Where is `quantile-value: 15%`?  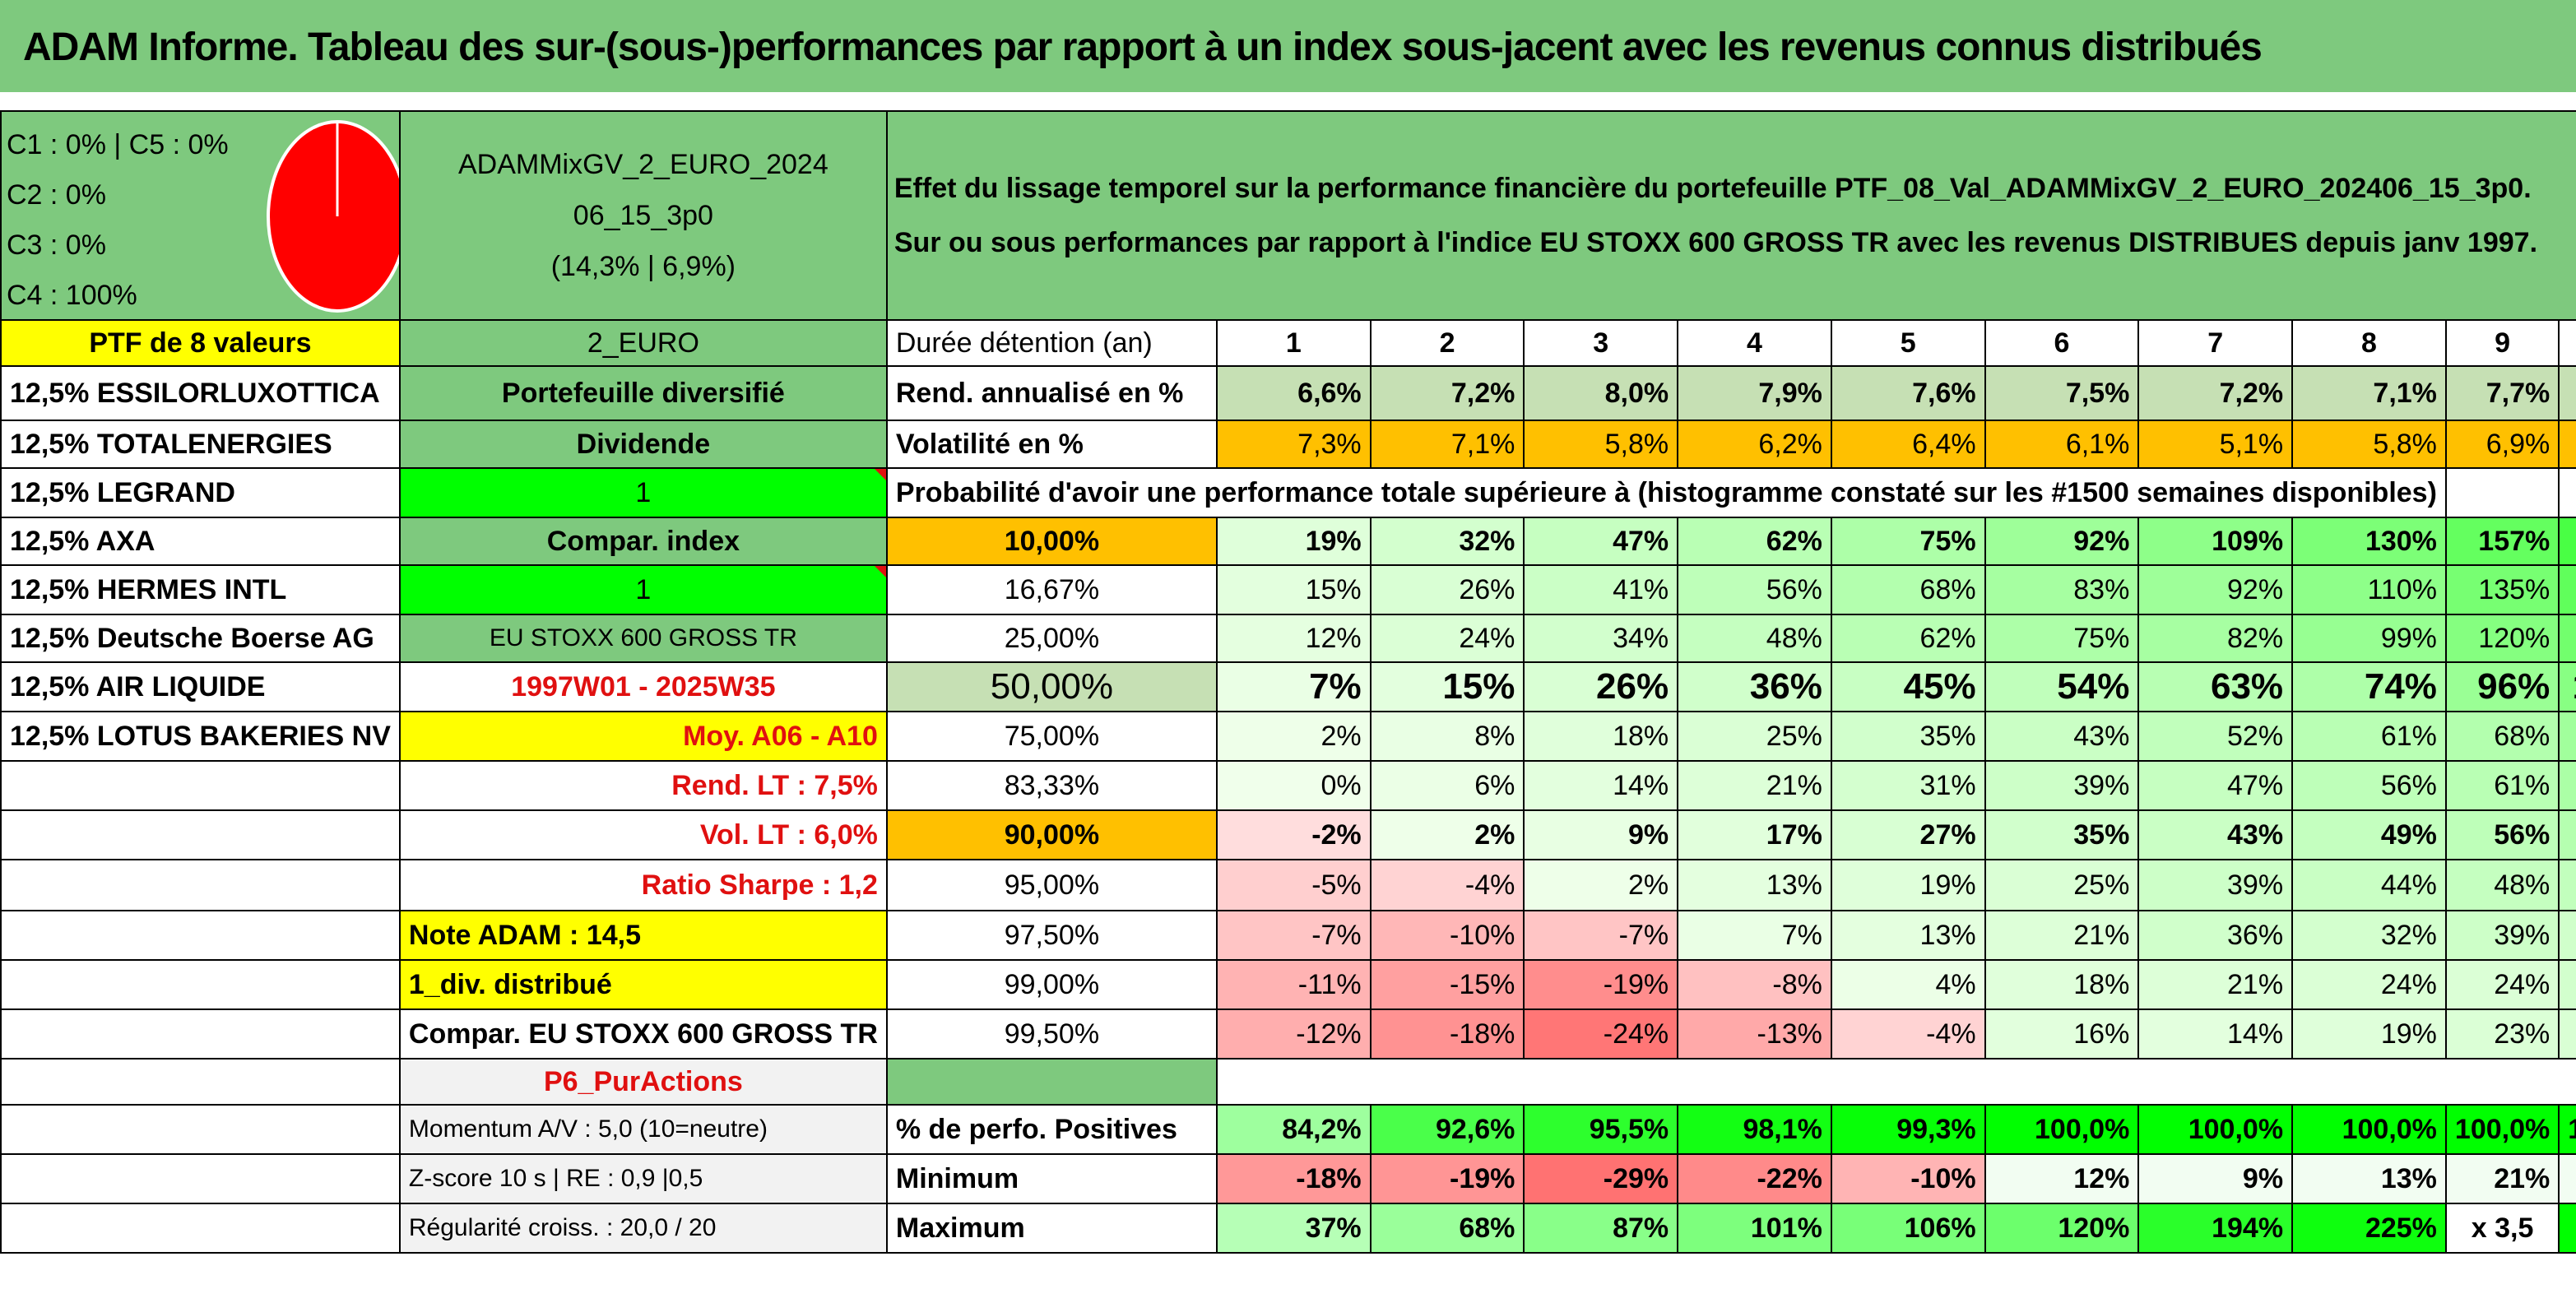
quantile-value: 15% is located at coordinates (1447, 686).